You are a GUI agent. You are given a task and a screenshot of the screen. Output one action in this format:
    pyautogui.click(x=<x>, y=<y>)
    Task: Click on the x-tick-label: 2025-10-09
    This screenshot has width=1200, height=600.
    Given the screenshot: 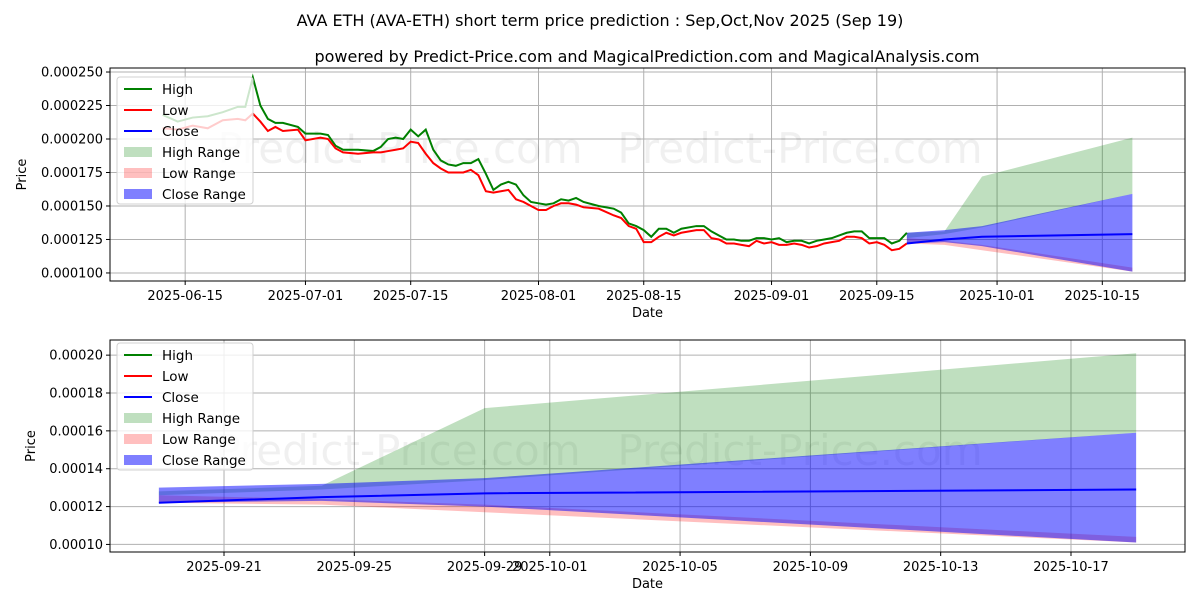 What is the action you would take?
    pyautogui.click(x=811, y=567)
    